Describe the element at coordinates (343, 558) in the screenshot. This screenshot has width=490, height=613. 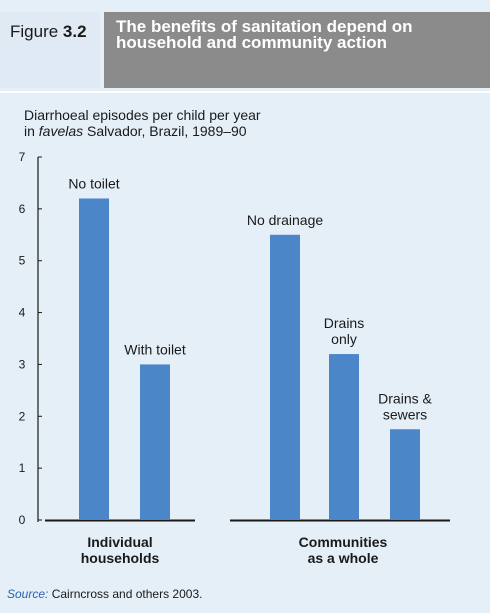
I see `group-label: as a whole` at that location.